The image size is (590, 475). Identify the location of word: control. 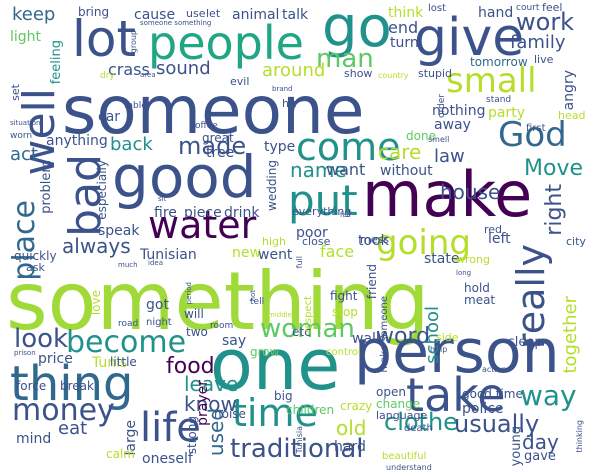
(343, 352).